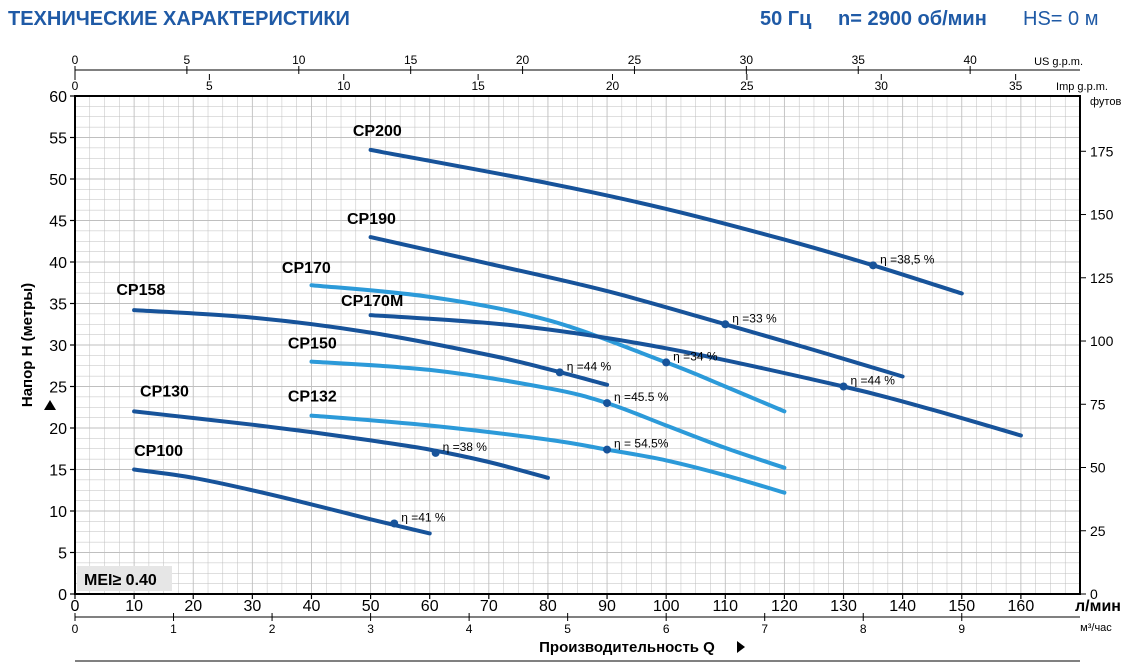  Describe the element at coordinates (725, 324) in the screenshot. I see `efficiency-point-cp190` at that location.